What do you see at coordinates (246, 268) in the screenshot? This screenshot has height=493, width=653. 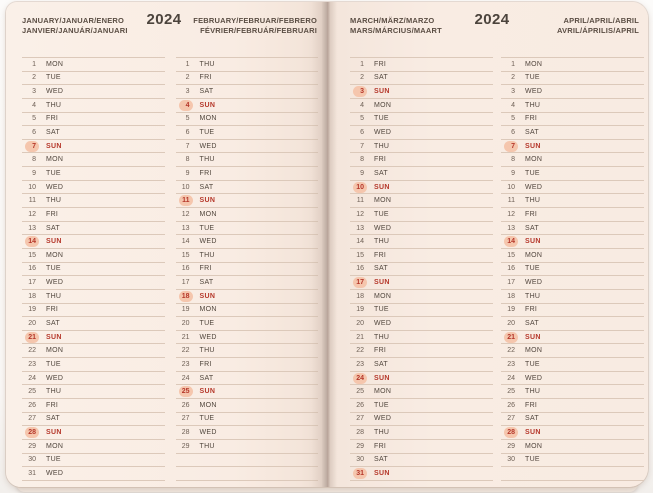 I see `day-row: 16 FRI` at bounding box center [246, 268].